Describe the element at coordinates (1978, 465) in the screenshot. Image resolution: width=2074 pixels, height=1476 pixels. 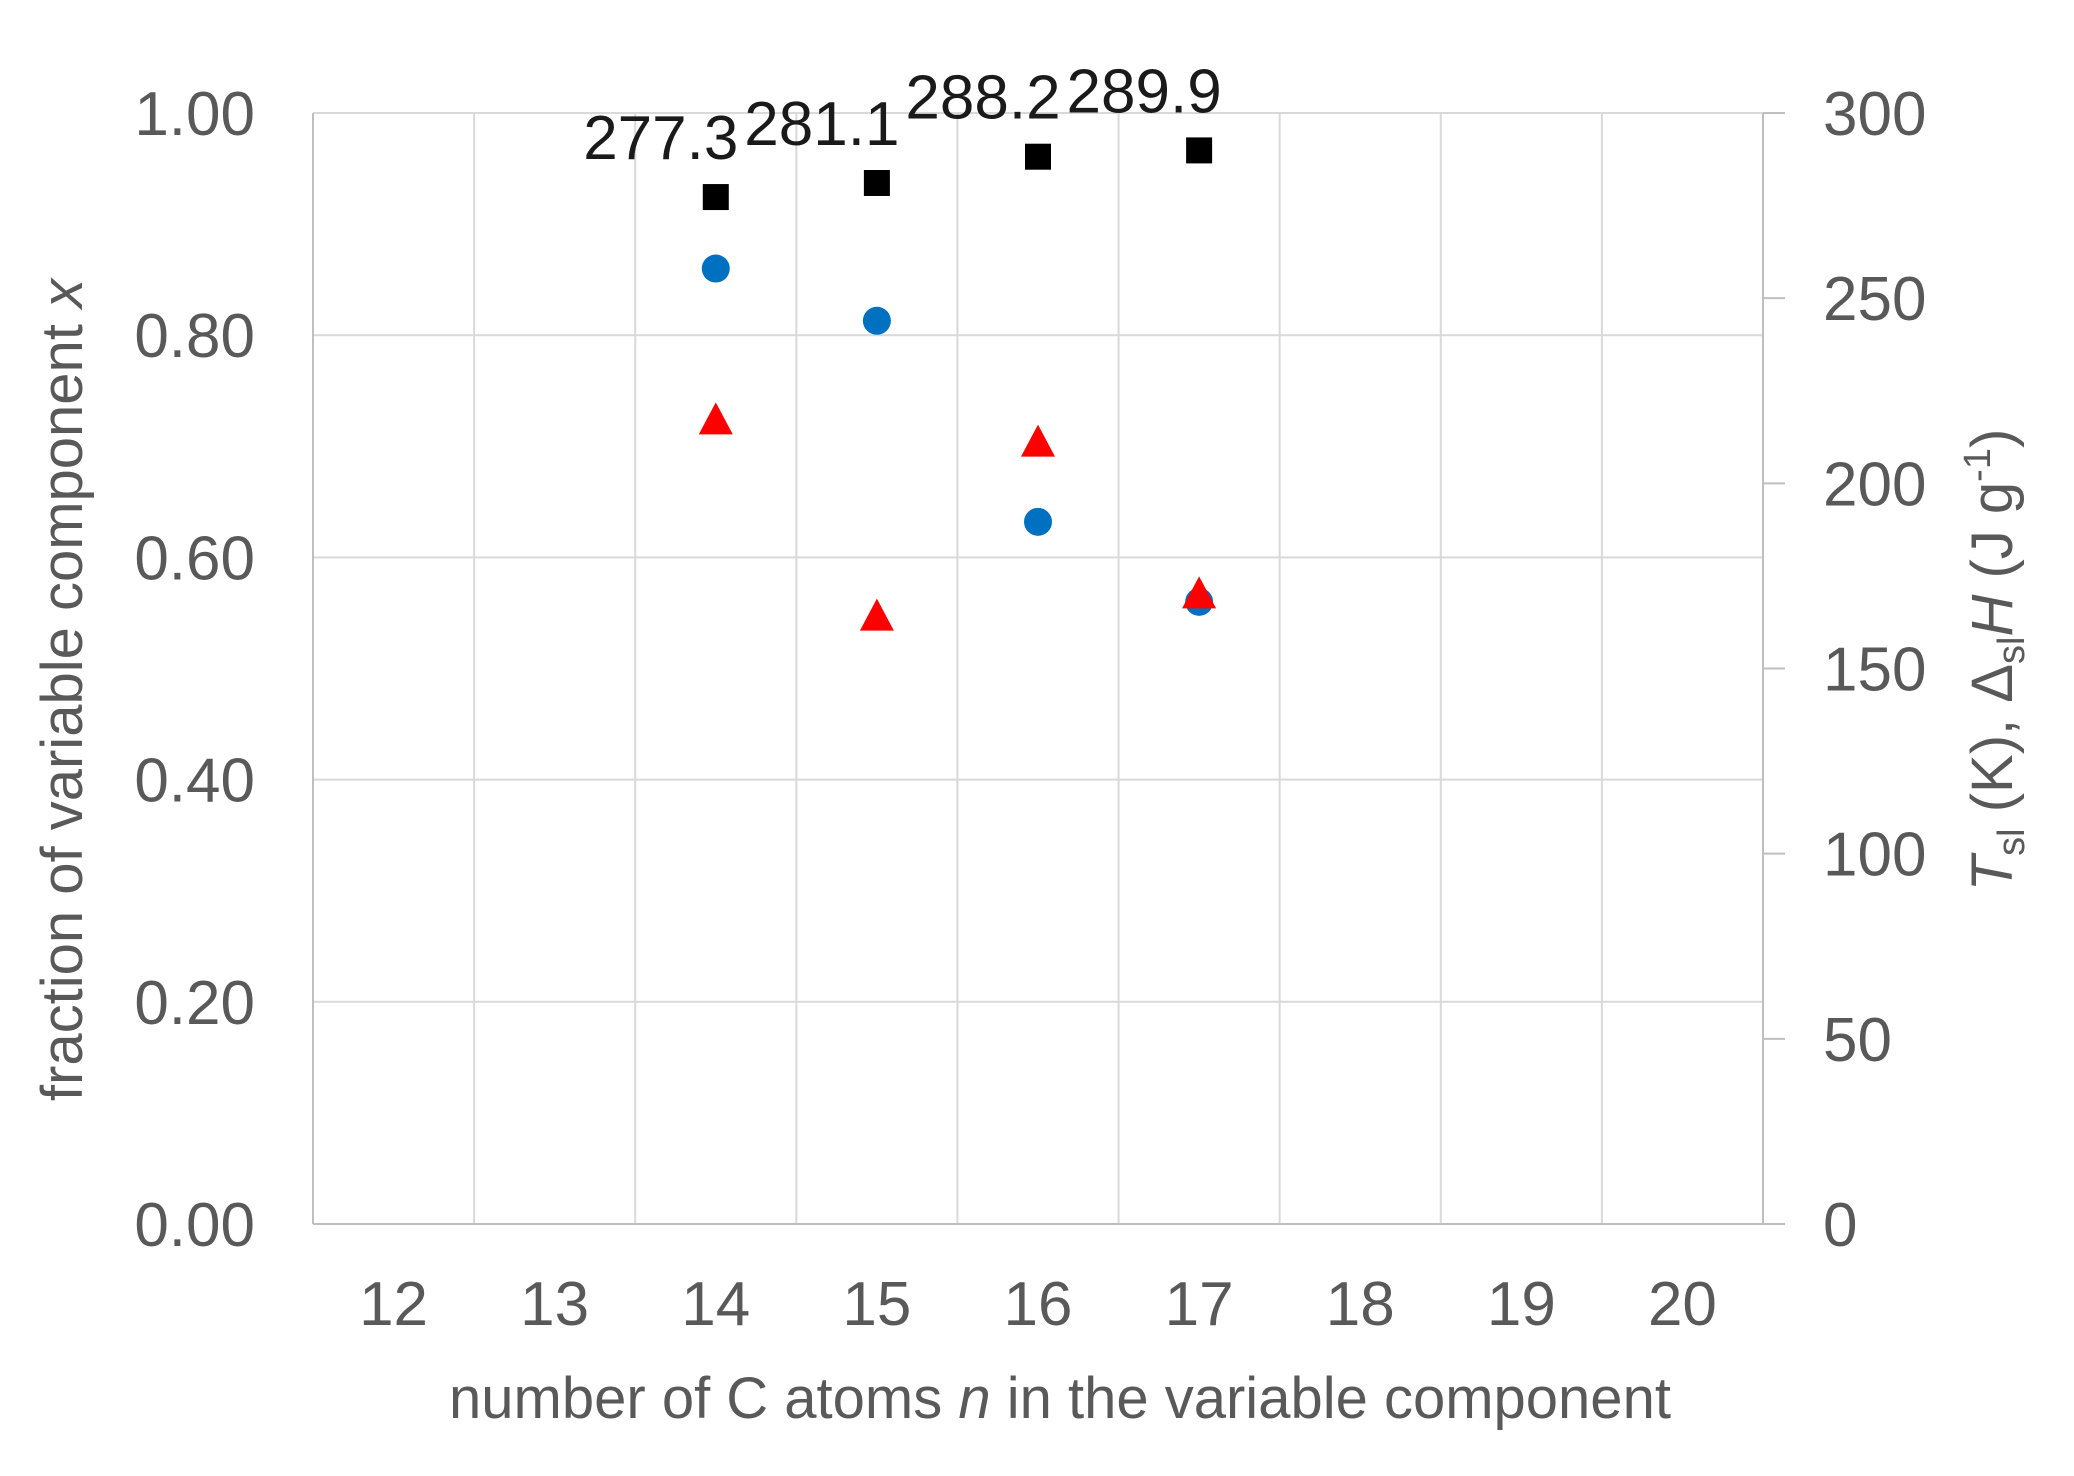
I see `right-y-axis-title-exp: -1` at that location.